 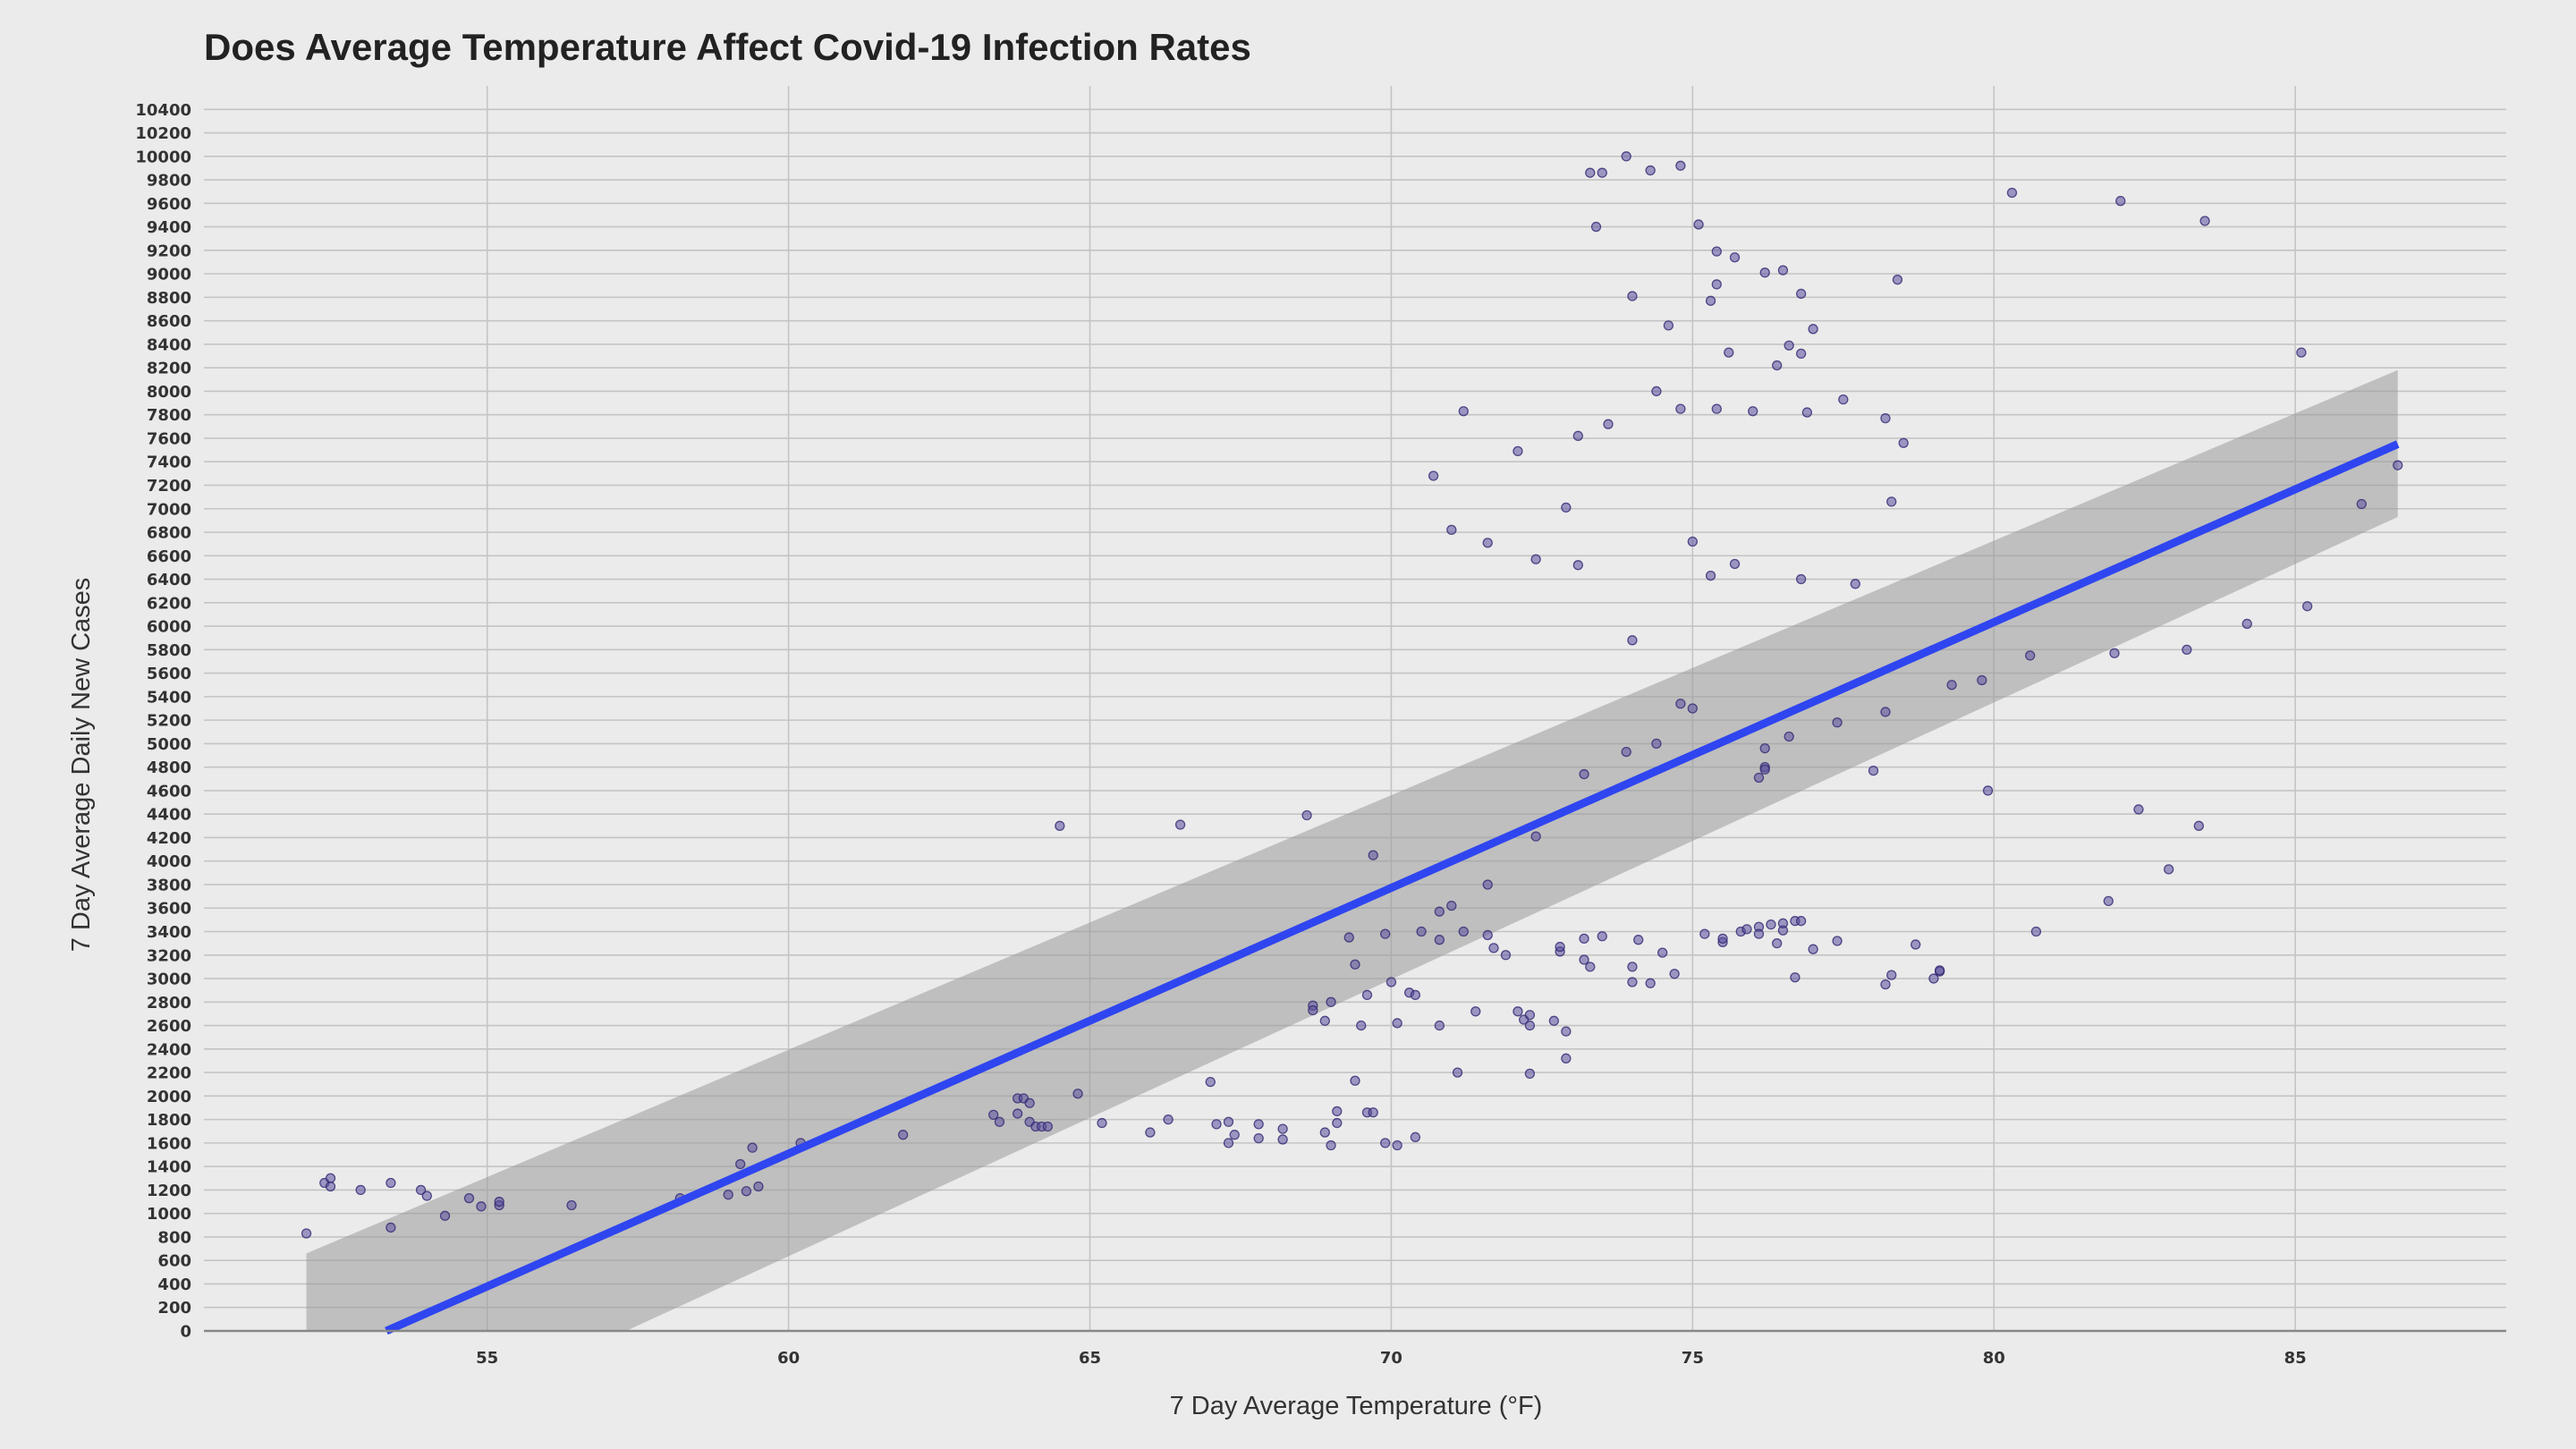 What do you see at coordinates (169, 556) in the screenshot?
I see `y-tick-label: 6600` at bounding box center [169, 556].